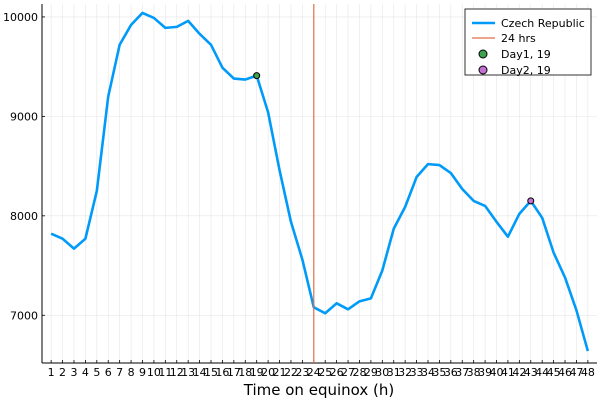 The width and height of the screenshot is (600, 400). What do you see at coordinates (526, 54) in the screenshot?
I see `legend-label: Day1, 19` at bounding box center [526, 54].